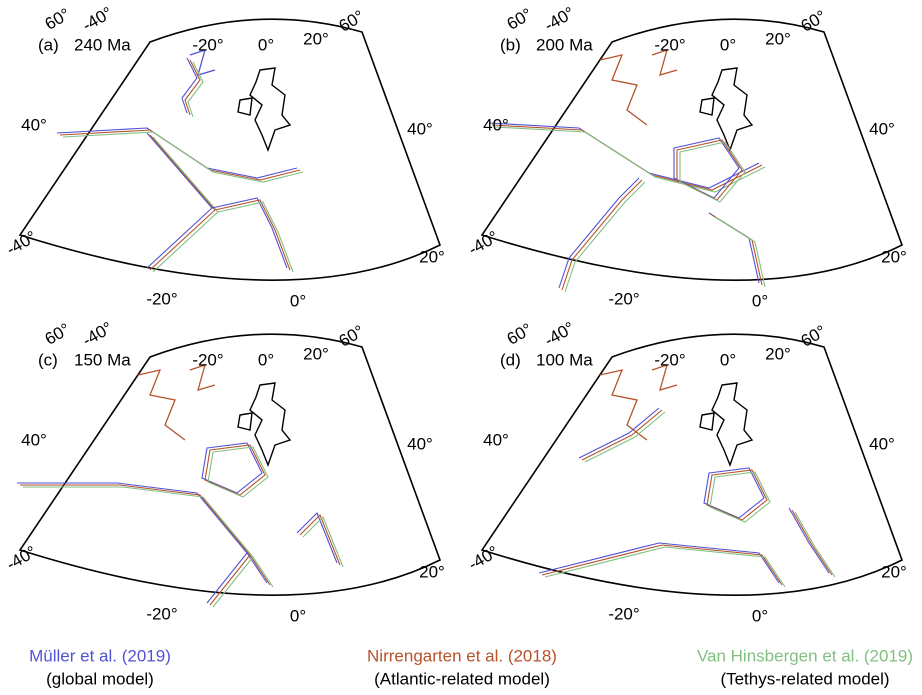 The width and height of the screenshot is (922, 695). What do you see at coordinates (462, 655) in the screenshot?
I see `legend-name: Nirrengarten et al. (2018)` at bounding box center [462, 655].